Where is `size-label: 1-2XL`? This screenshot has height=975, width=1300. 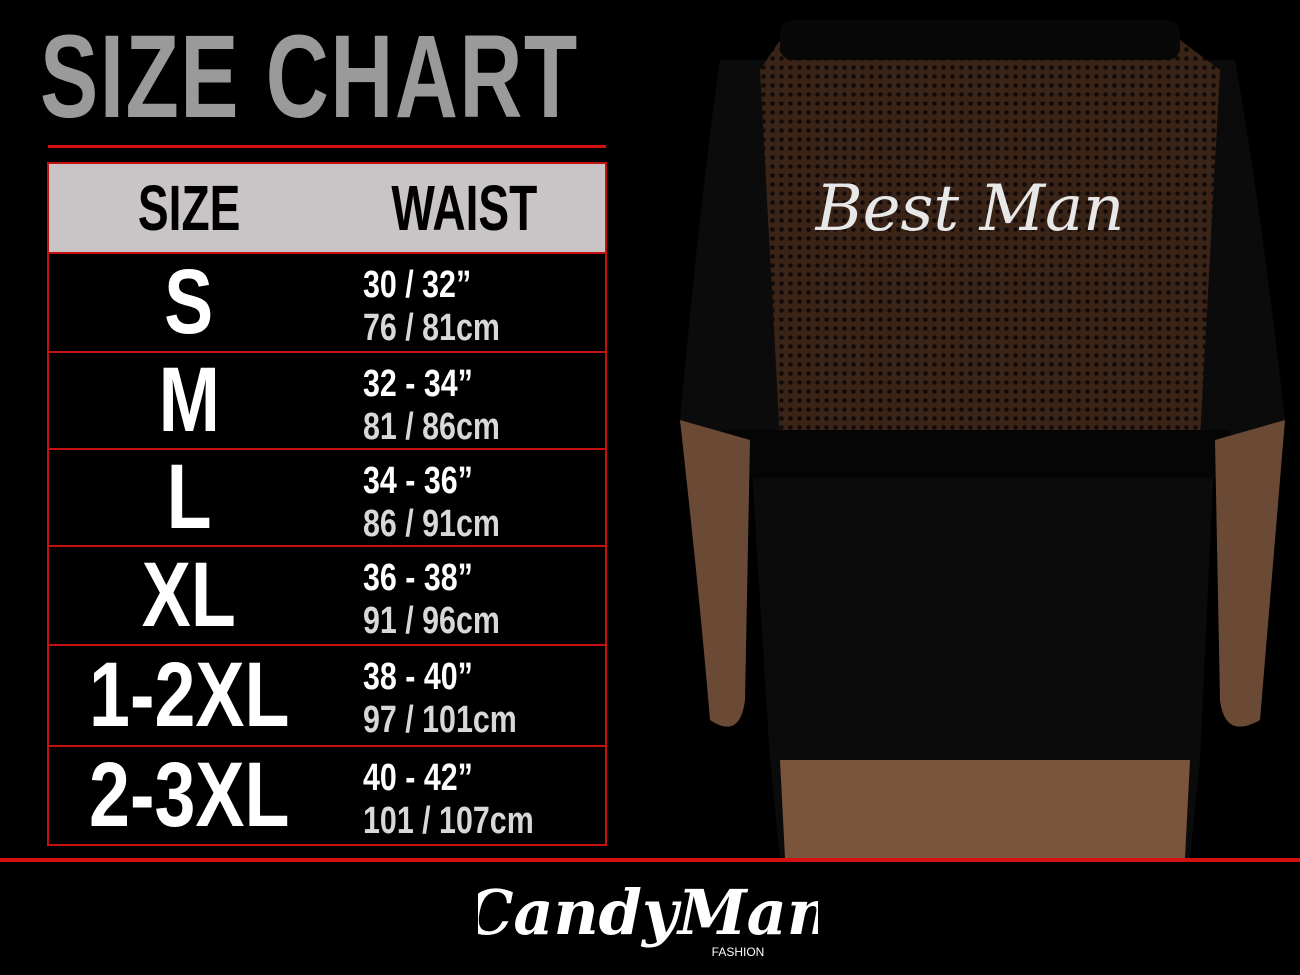 size-label: 1-2XL is located at coordinates (189, 695).